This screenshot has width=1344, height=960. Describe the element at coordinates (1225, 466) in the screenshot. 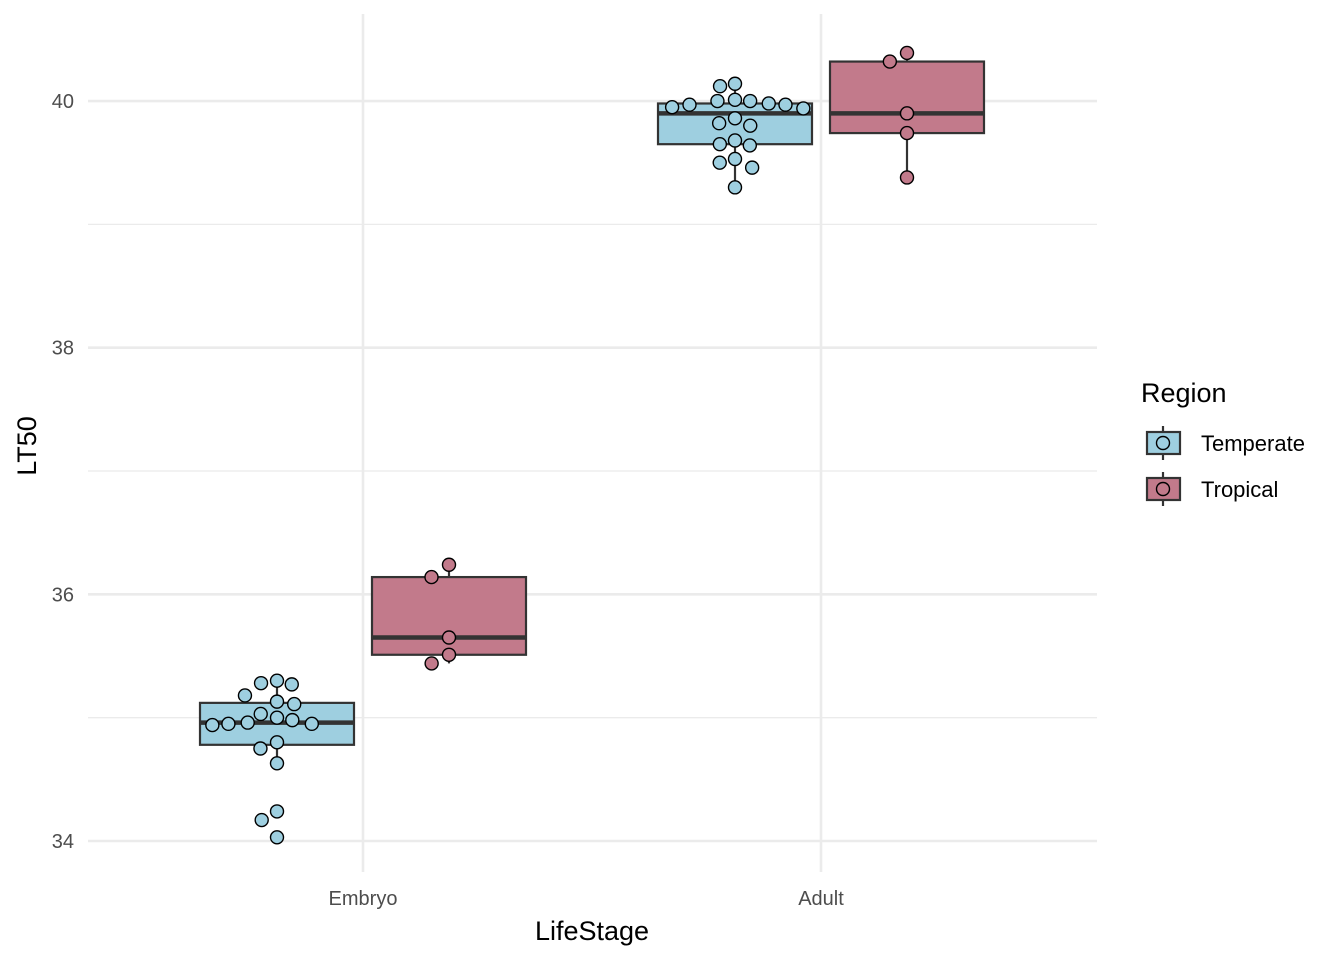

I see `legend-entries: Temperate Tropical` at that location.